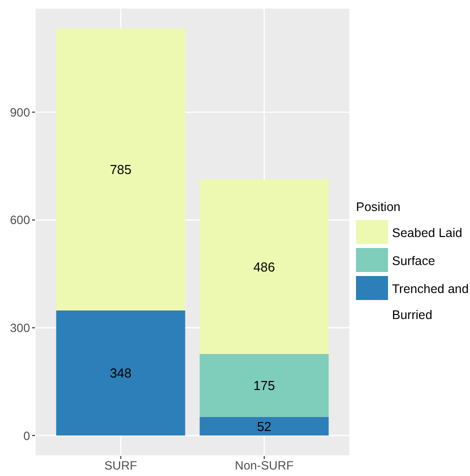 This screenshot has height=476, width=470. Describe the element at coordinates (20, 112) in the screenshot. I see `y-tick-label: 900` at that location.